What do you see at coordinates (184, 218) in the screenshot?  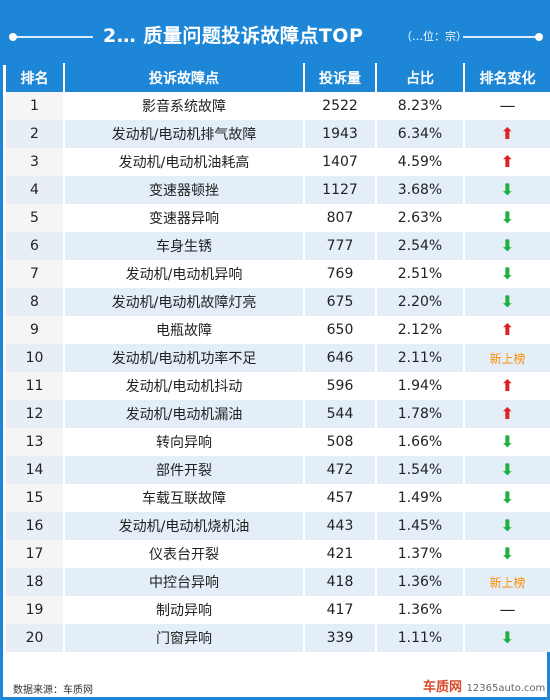 I see `fault-cell: 变速器异响` at bounding box center [184, 218].